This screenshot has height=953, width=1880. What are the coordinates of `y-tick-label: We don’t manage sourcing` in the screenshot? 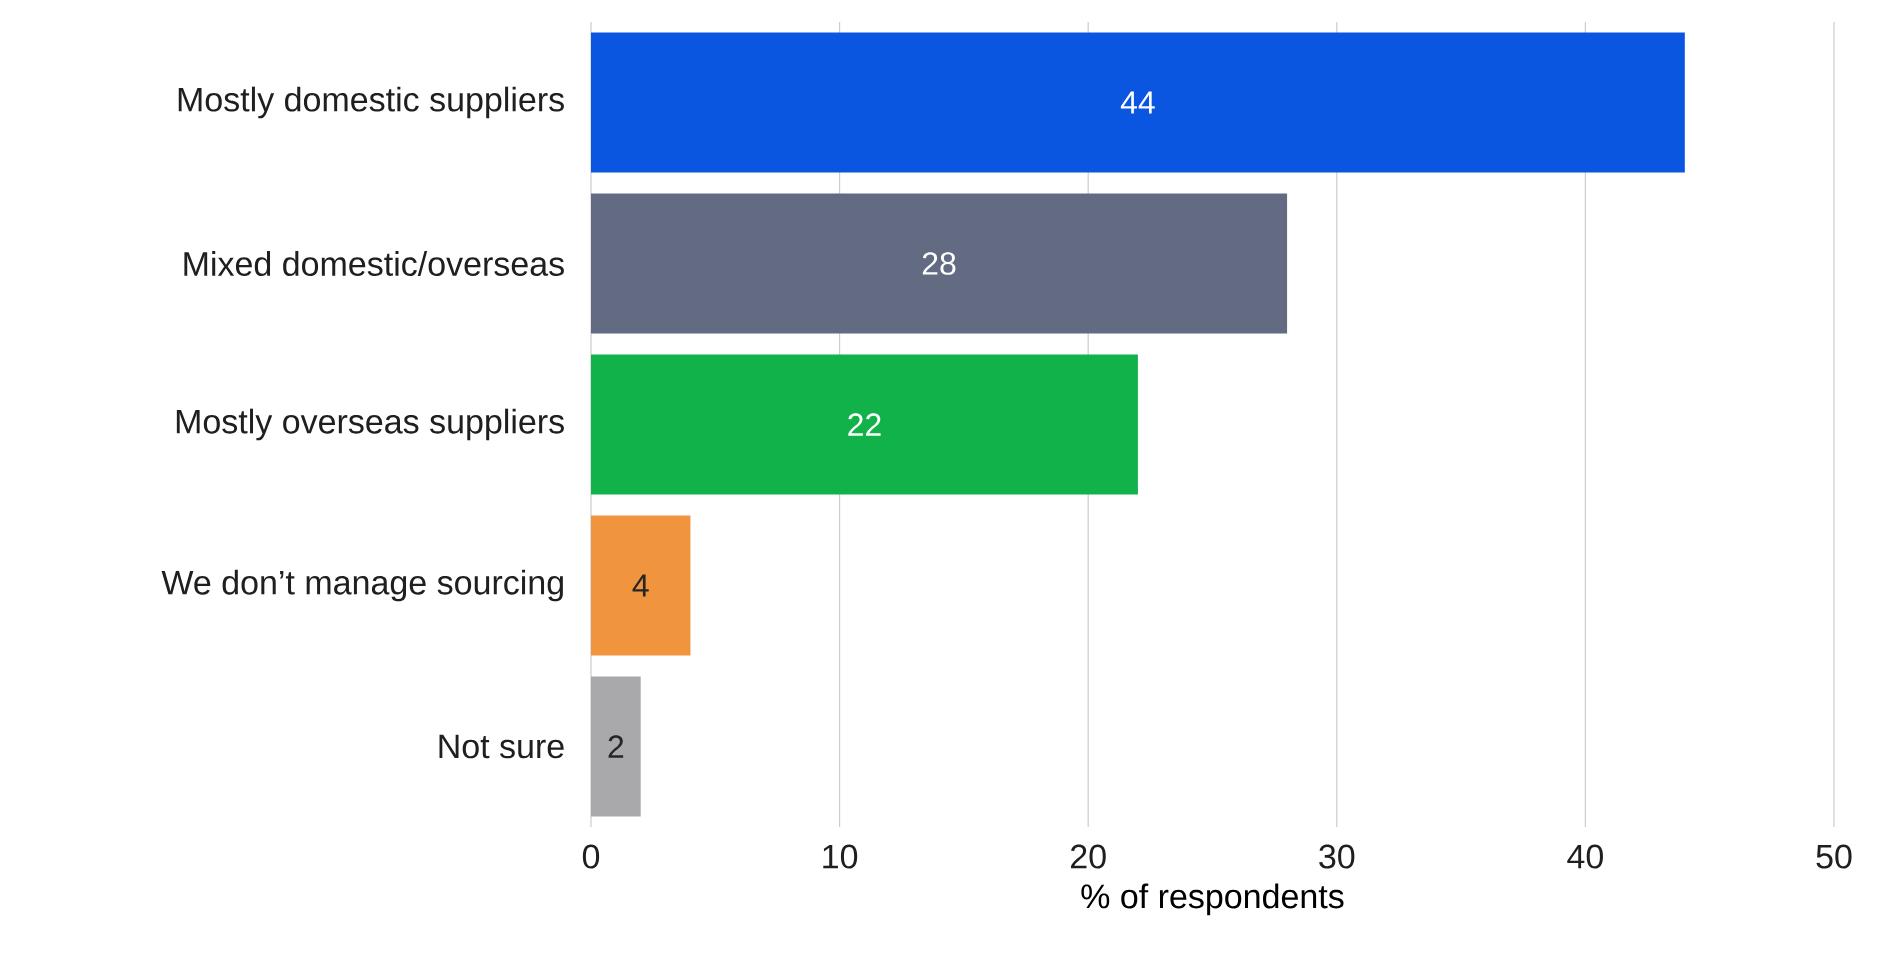 It's located at (362, 585).